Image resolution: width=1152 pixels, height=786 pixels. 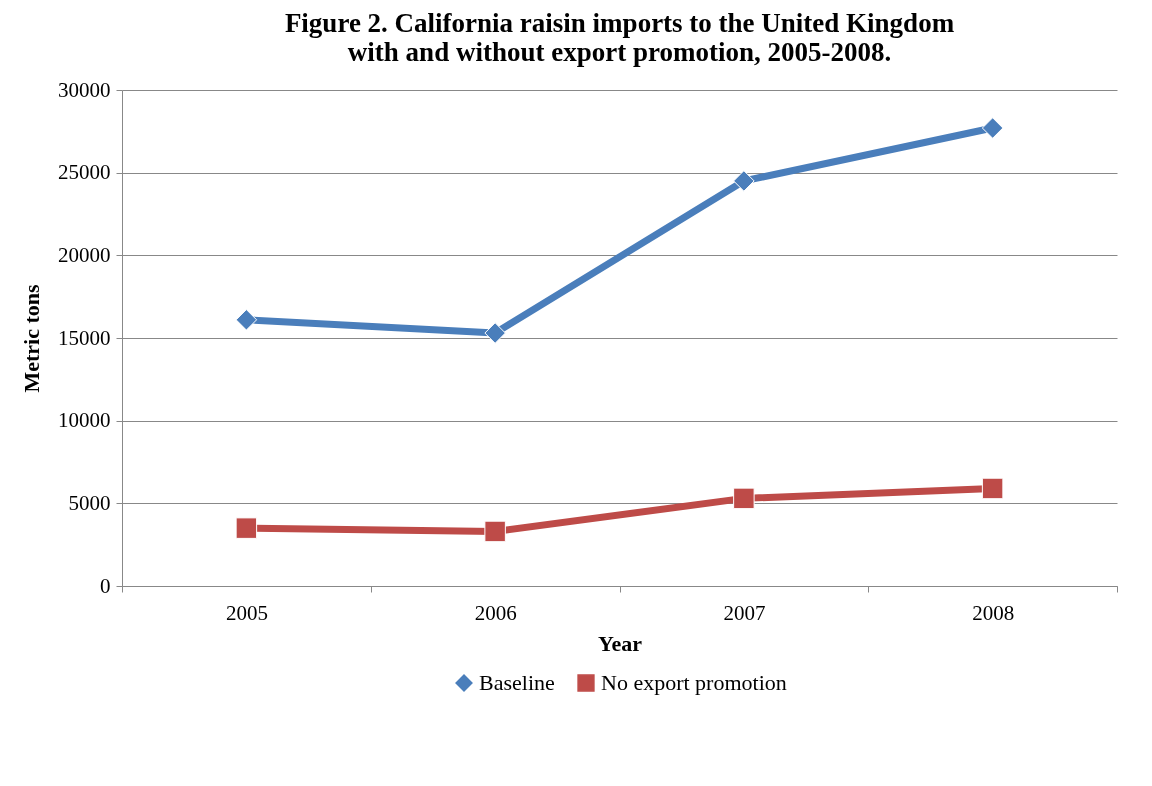 What do you see at coordinates (993, 612) in the screenshot?
I see `x-tick-label: 2008` at bounding box center [993, 612].